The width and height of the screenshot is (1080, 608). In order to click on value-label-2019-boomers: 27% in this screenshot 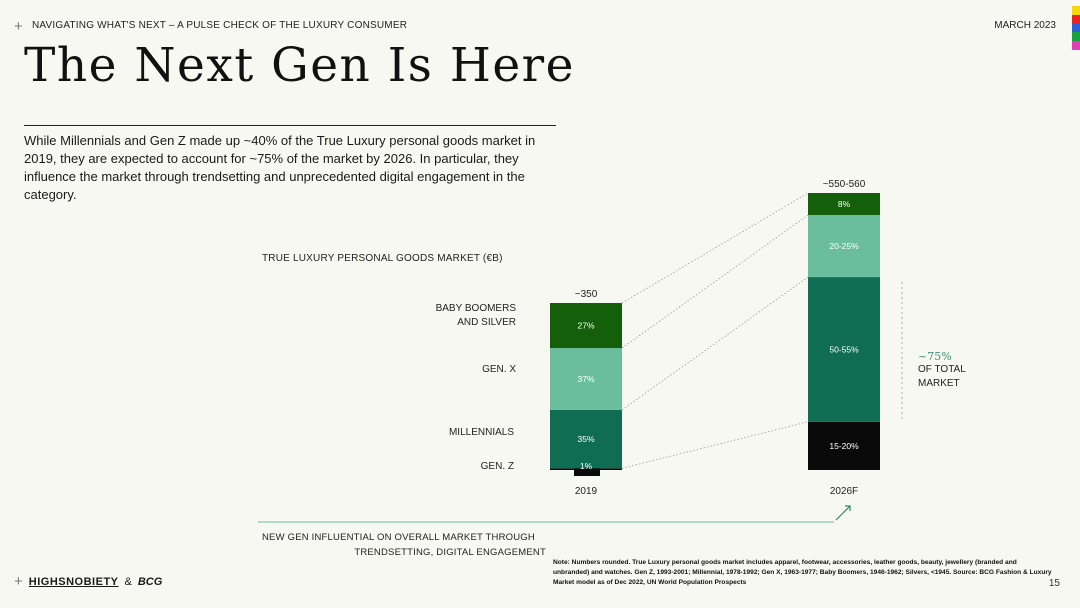, I will do `click(585, 326)`.